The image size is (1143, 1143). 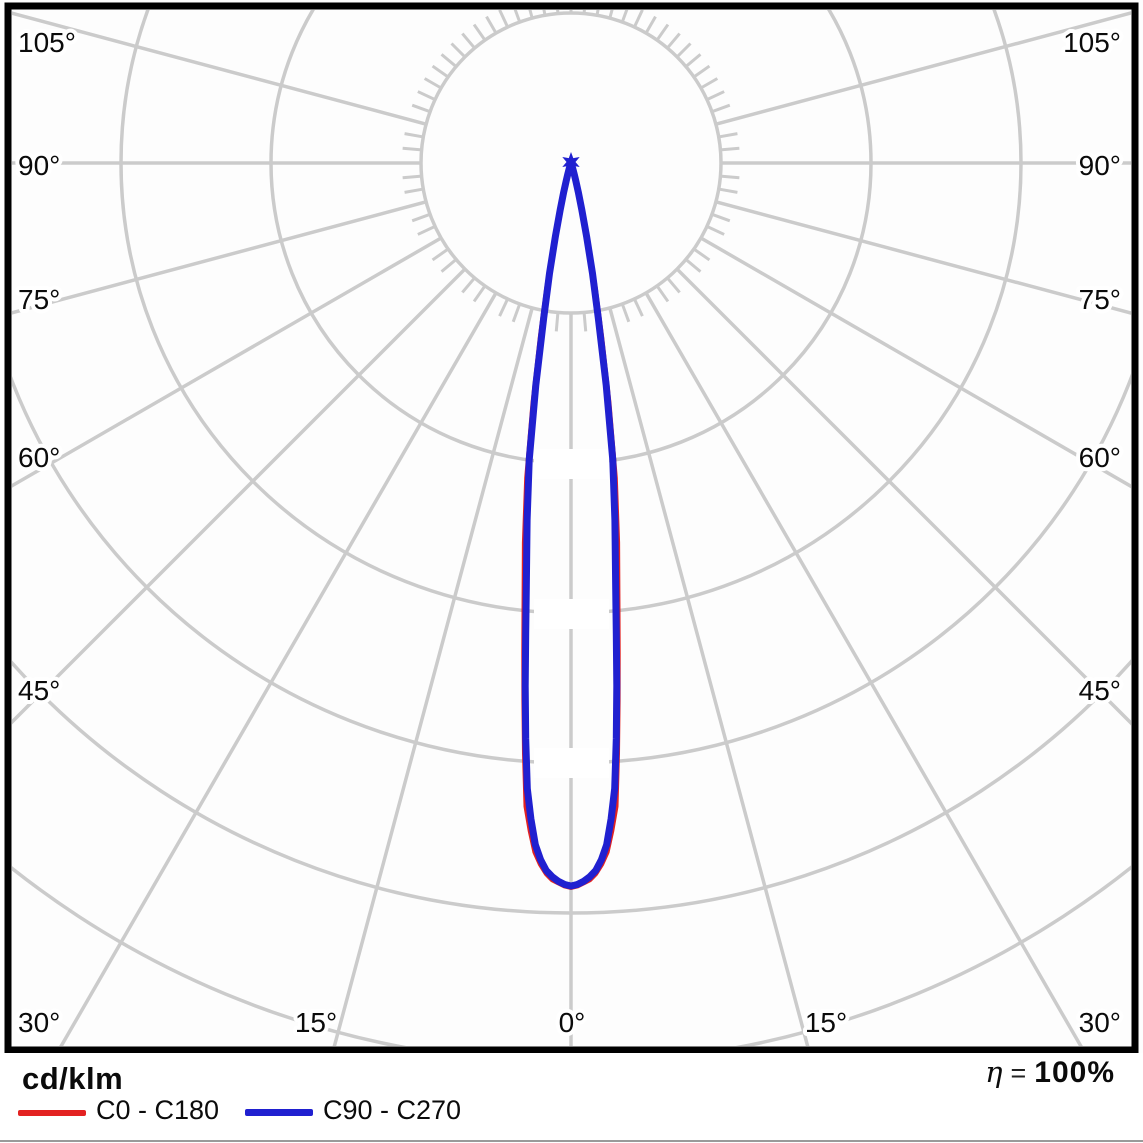 I want to click on angle-label-right: 90°, so click(x=1100, y=165).